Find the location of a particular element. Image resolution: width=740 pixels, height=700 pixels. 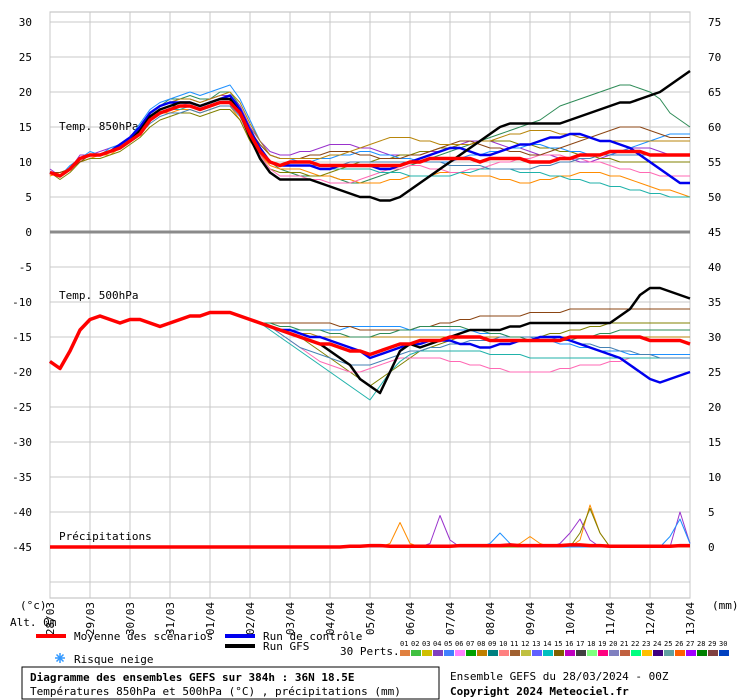

pert-number: 19 is located at coordinates (602, 644).